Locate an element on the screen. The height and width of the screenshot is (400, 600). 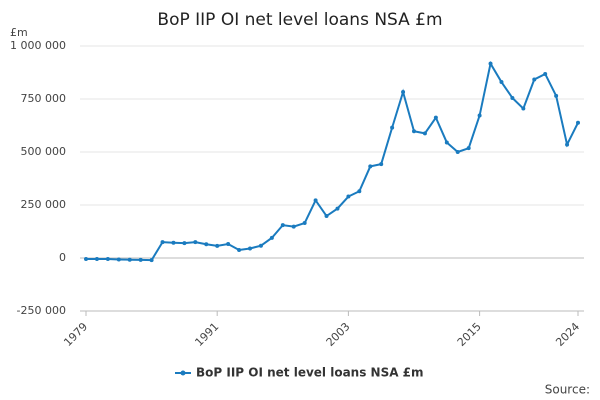
chart-title: BoP IIP OI net level loans NSA £m is located at coordinates (299, 20).